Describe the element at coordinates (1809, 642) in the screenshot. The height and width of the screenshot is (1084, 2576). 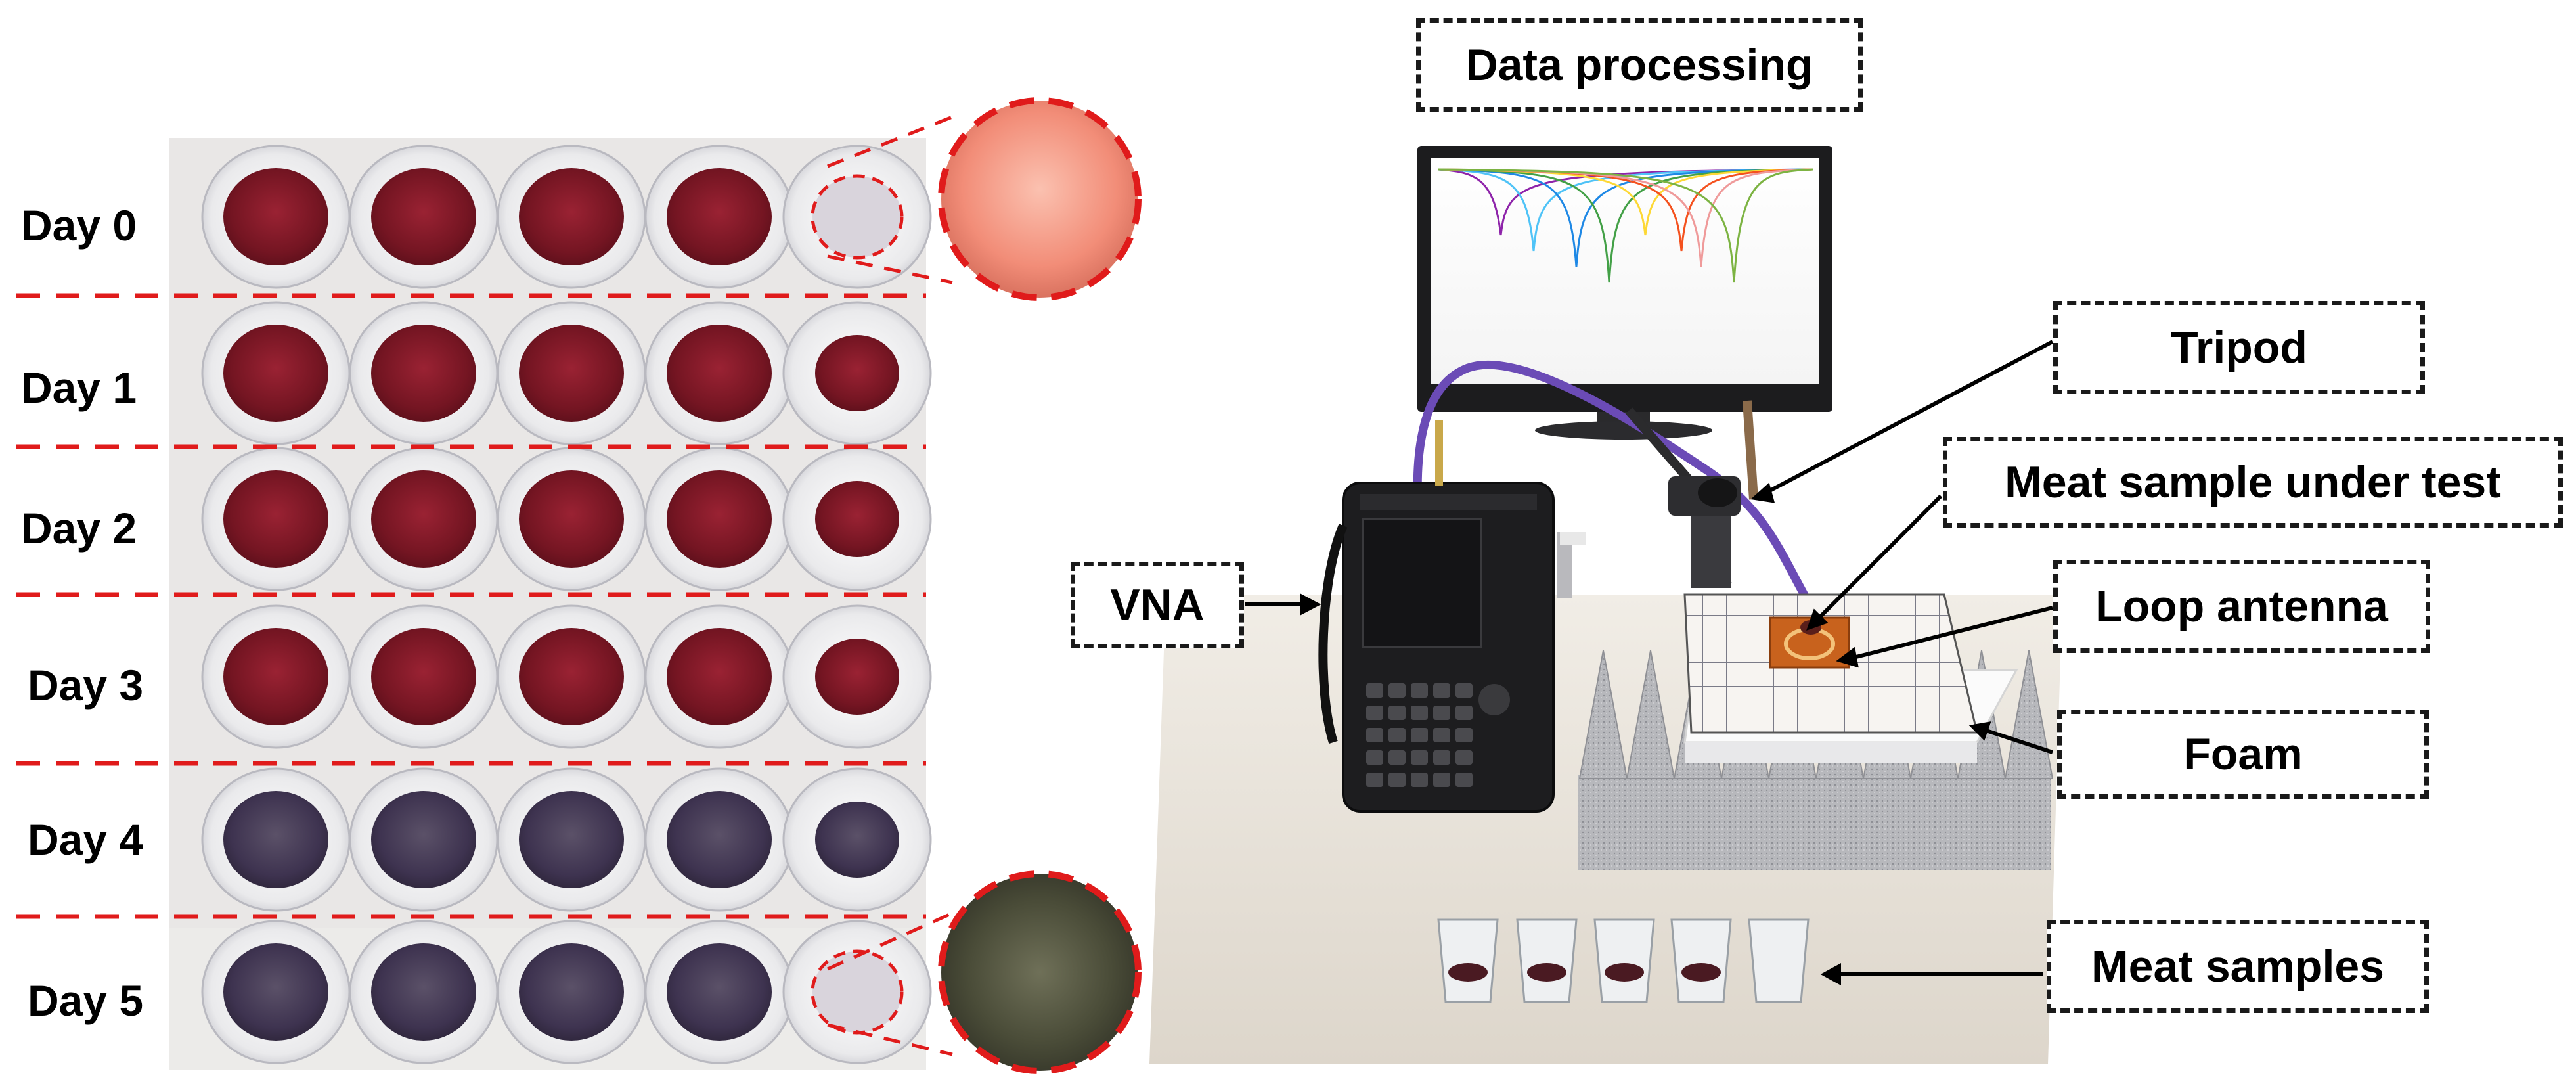
I see `loop-antenna` at that location.